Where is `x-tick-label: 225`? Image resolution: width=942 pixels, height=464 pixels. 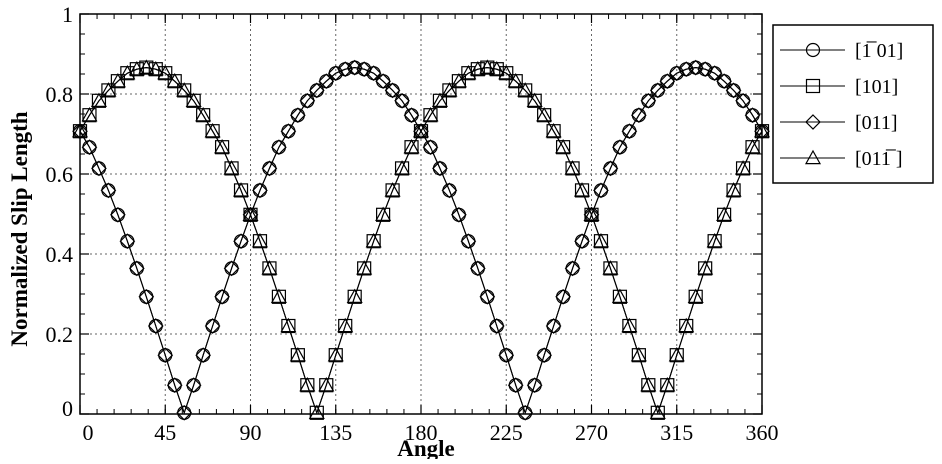 x-tick-label: 225 is located at coordinates (506, 432).